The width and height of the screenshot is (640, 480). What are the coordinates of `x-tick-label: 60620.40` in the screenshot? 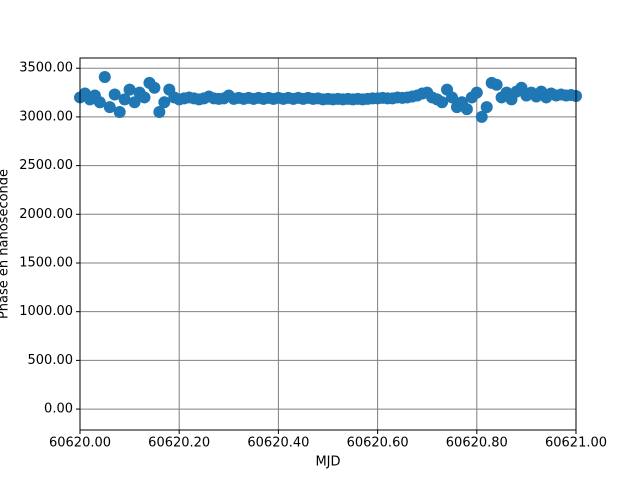 It's located at (278, 443).